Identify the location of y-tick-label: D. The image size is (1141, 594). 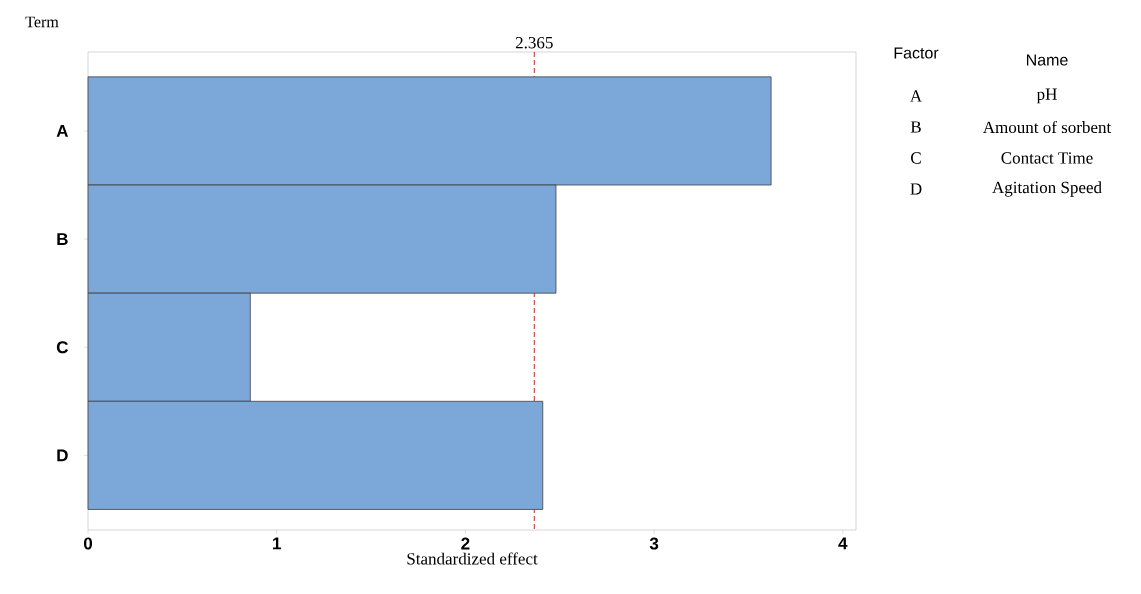
(62, 455).